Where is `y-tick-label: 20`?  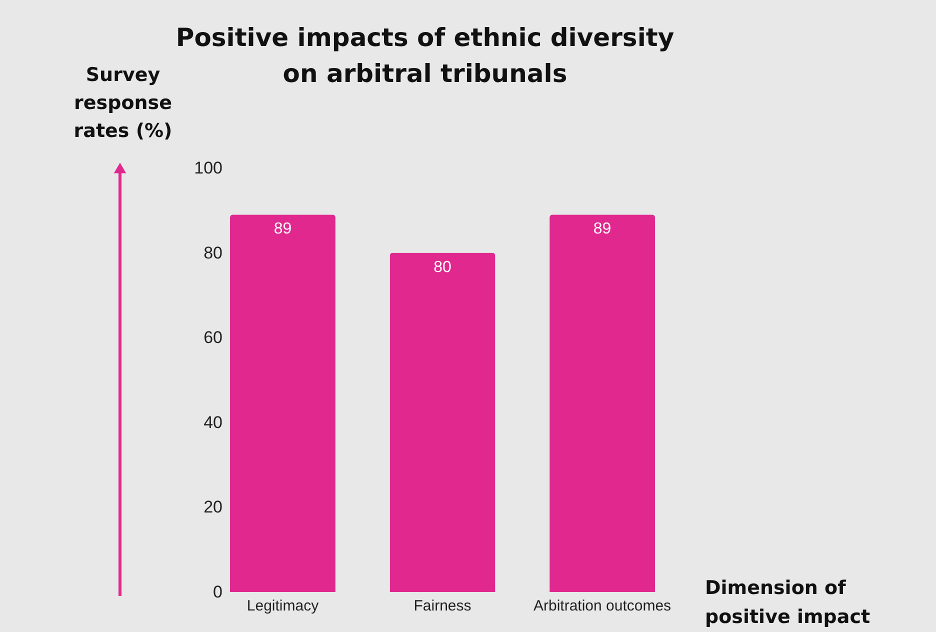
y-tick-label: 20 is located at coordinates (213, 507).